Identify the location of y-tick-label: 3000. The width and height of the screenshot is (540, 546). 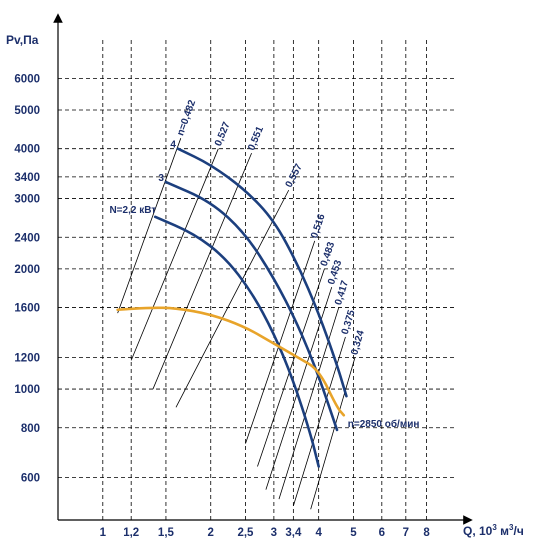
(27, 200).